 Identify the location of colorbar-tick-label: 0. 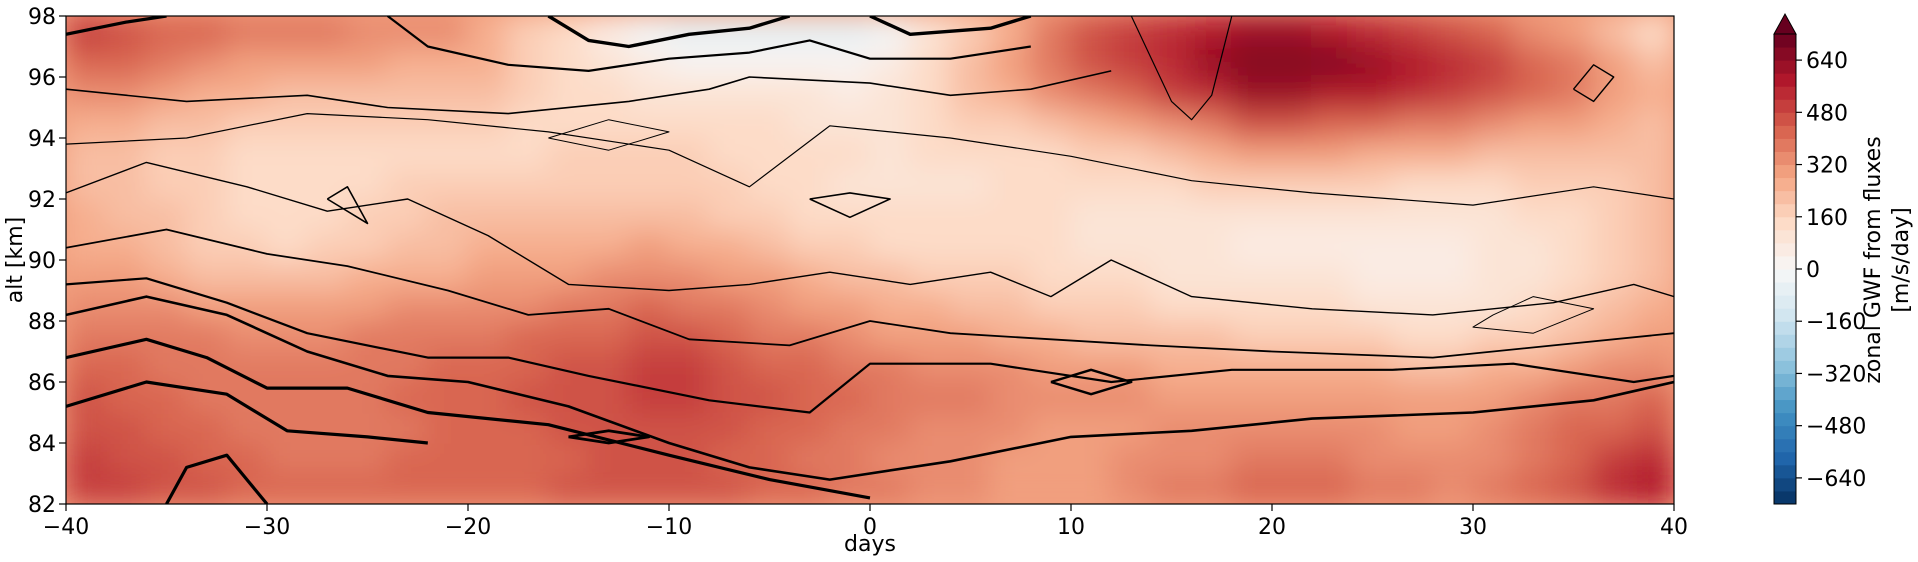
(1813, 270).